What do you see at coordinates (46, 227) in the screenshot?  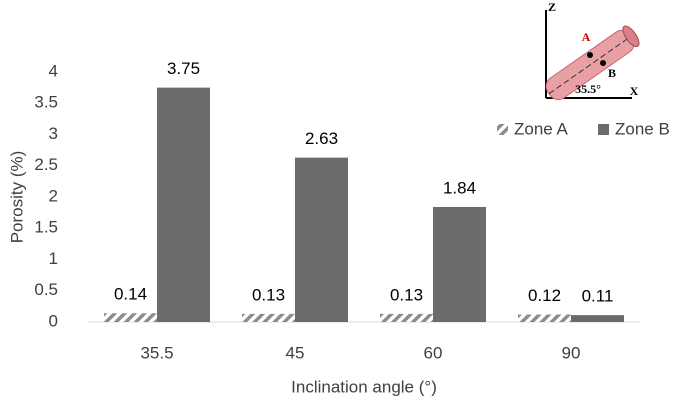 I see `y-tick-label: 1.5` at bounding box center [46, 227].